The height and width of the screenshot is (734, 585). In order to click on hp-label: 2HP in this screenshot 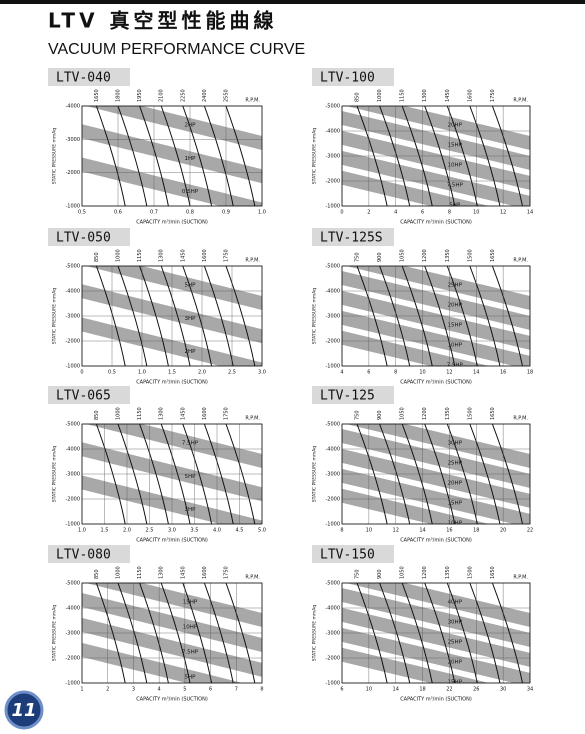, I will do `click(191, 352)`.